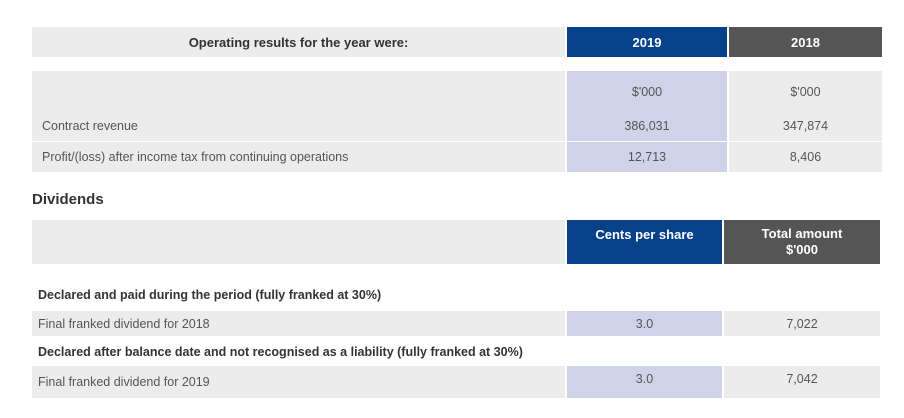 The image size is (904, 418). I want to click on column-header-2018: 2018, so click(805, 42).